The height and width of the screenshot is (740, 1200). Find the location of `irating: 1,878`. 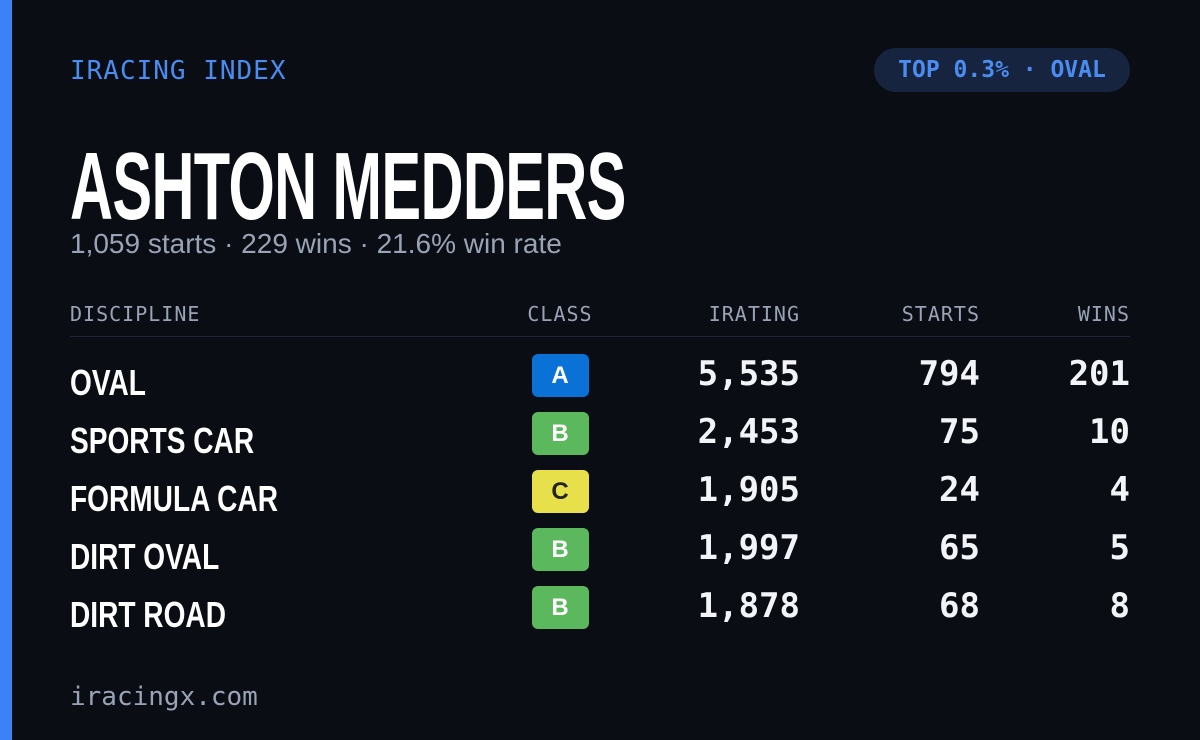

irating: 1,878 is located at coordinates (748, 606).